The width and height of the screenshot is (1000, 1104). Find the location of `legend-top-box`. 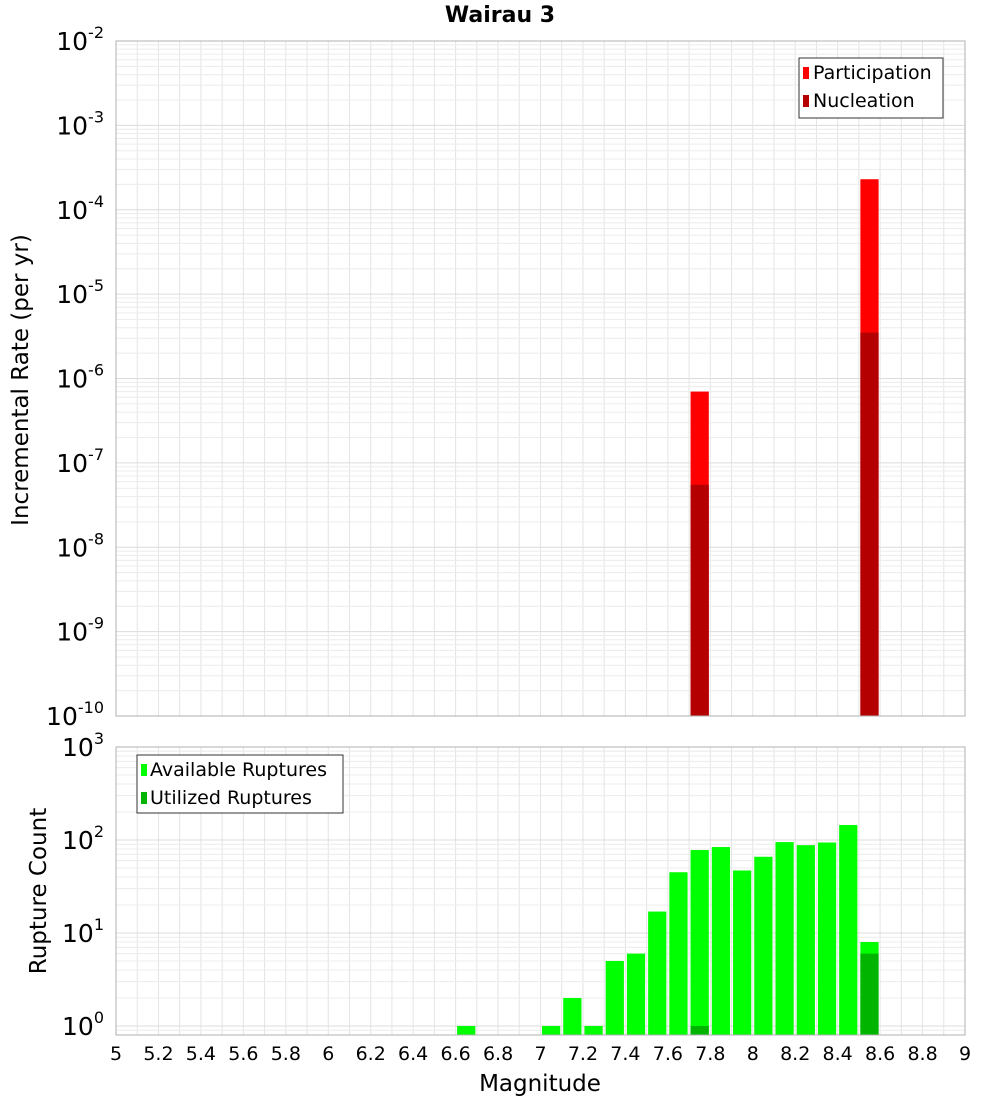

legend-top-box is located at coordinates (871, 88).